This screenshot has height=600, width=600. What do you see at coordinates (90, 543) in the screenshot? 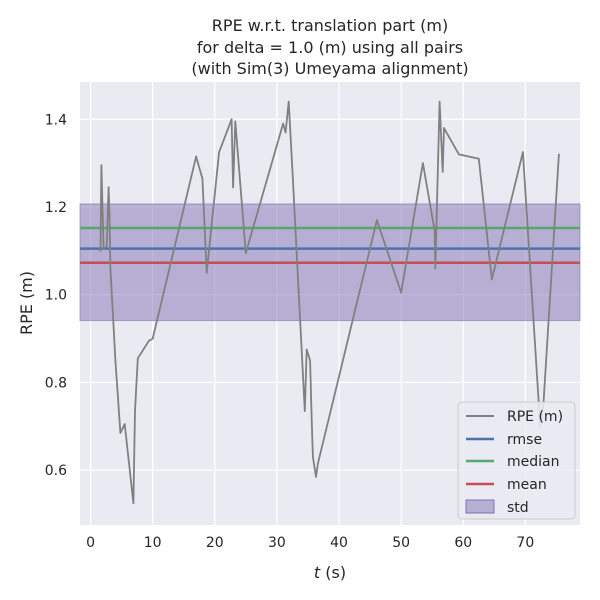
I see `x-tick-label-0: 0` at bounding box center [90, 543].